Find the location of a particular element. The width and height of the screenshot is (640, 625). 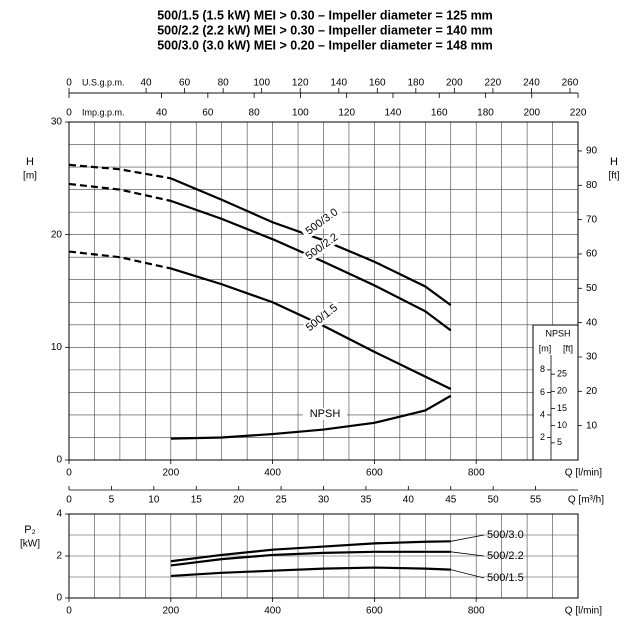

npsh-ft-tick-label: 20 is located at coordinates (562, 391).